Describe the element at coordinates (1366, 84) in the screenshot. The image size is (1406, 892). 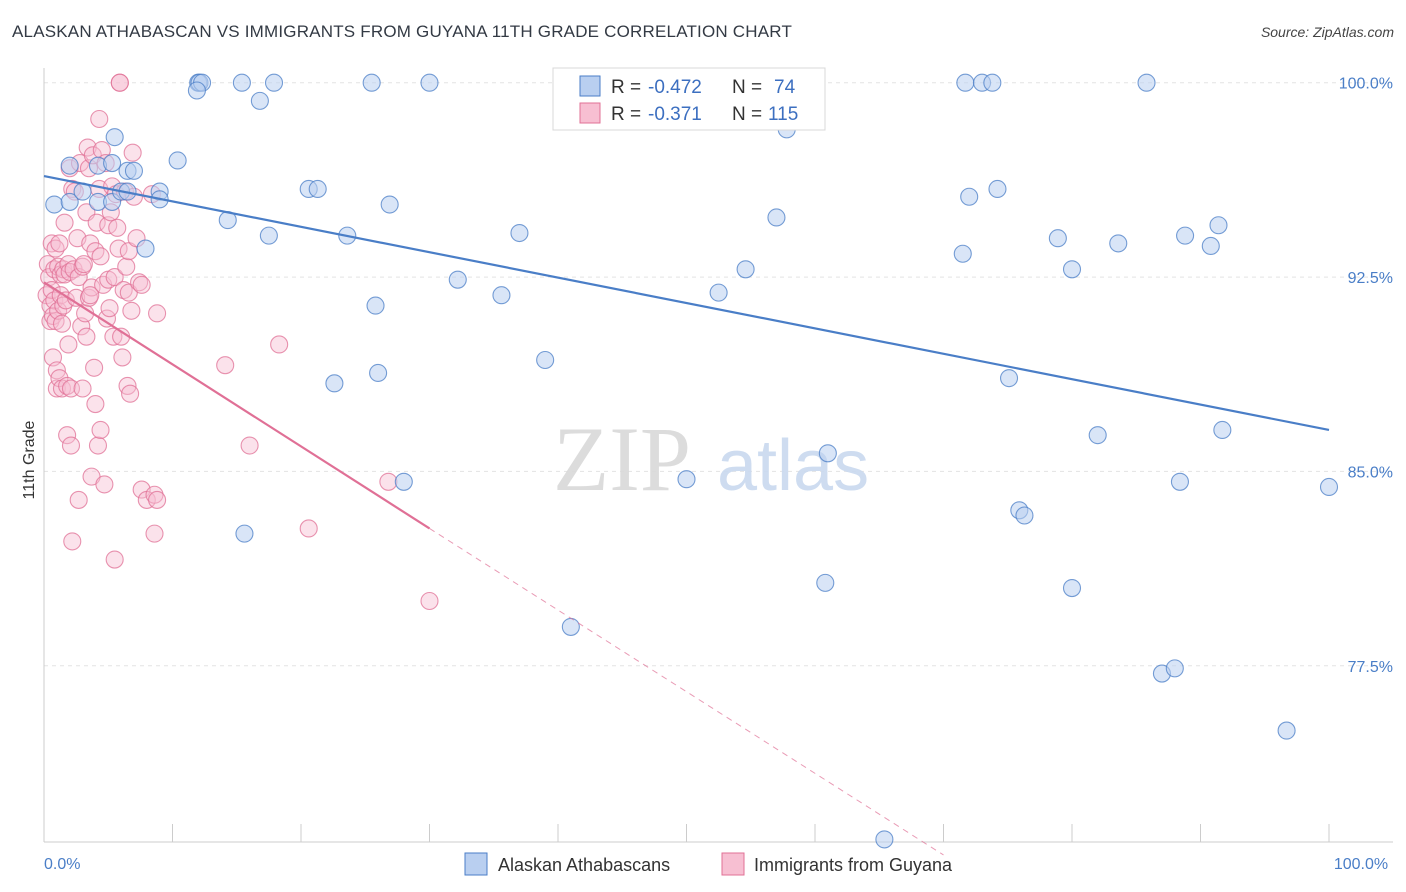
I see `y-tick-label: 100.0%` at that location.